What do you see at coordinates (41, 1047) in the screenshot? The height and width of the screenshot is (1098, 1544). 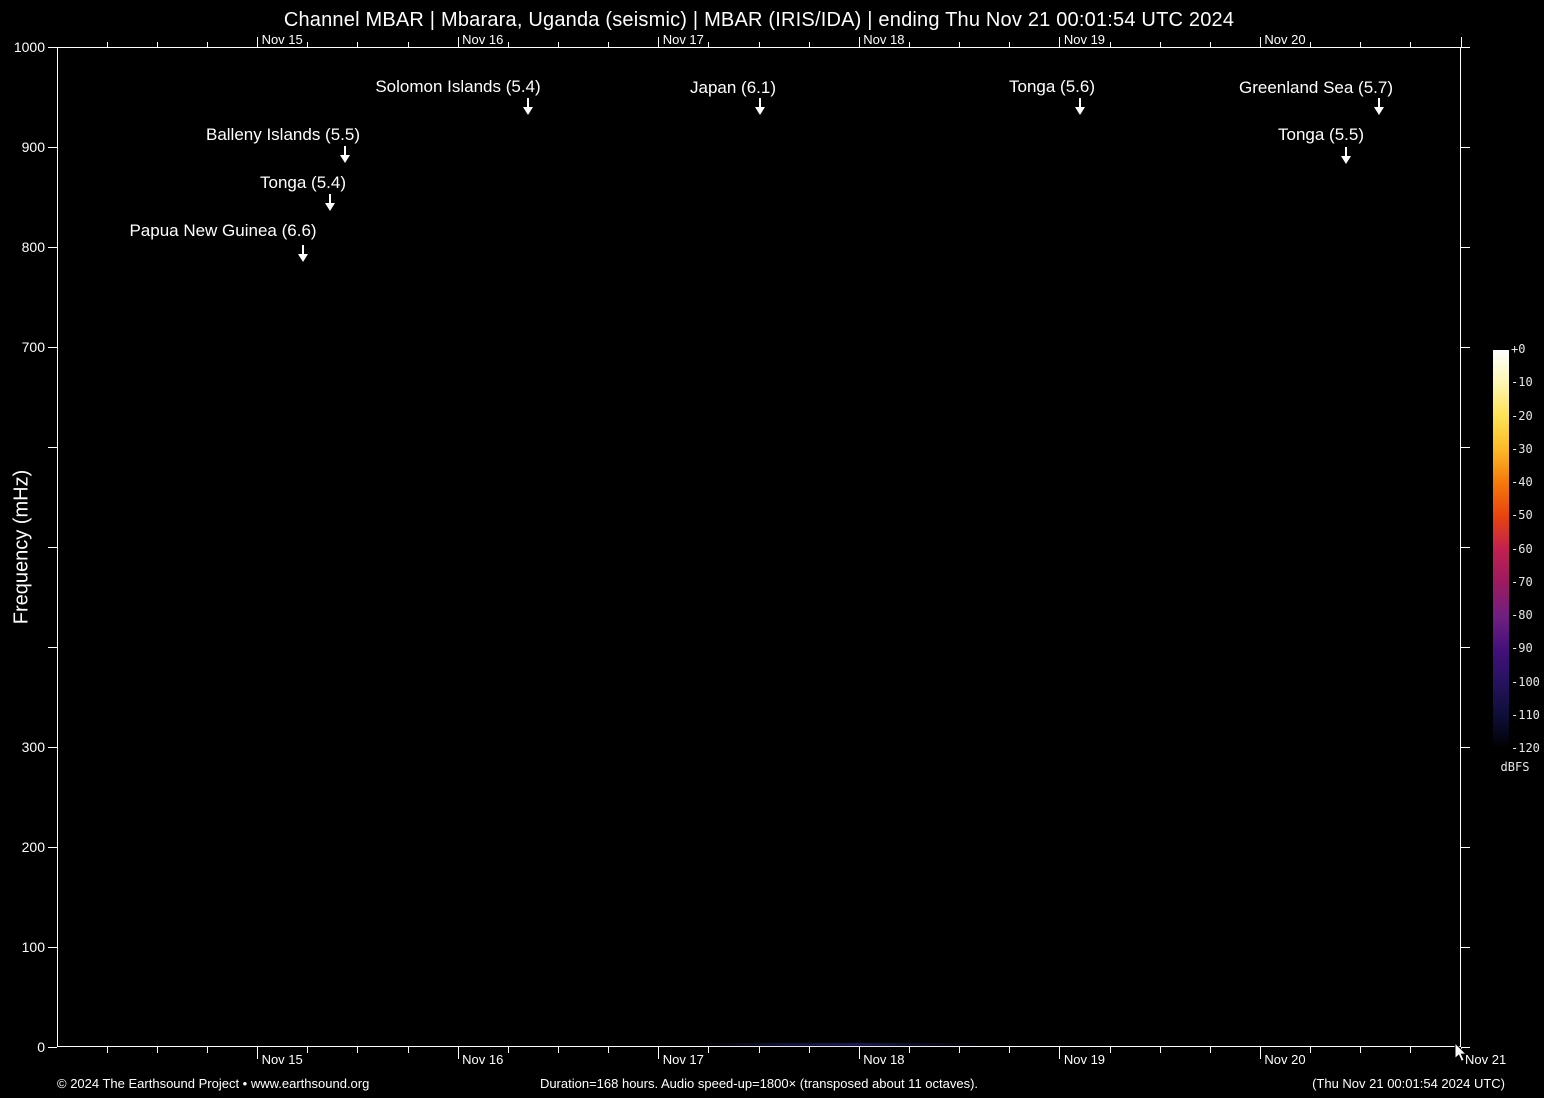 I see `y-tick-label: 0` at bounding box center [41, 1047].